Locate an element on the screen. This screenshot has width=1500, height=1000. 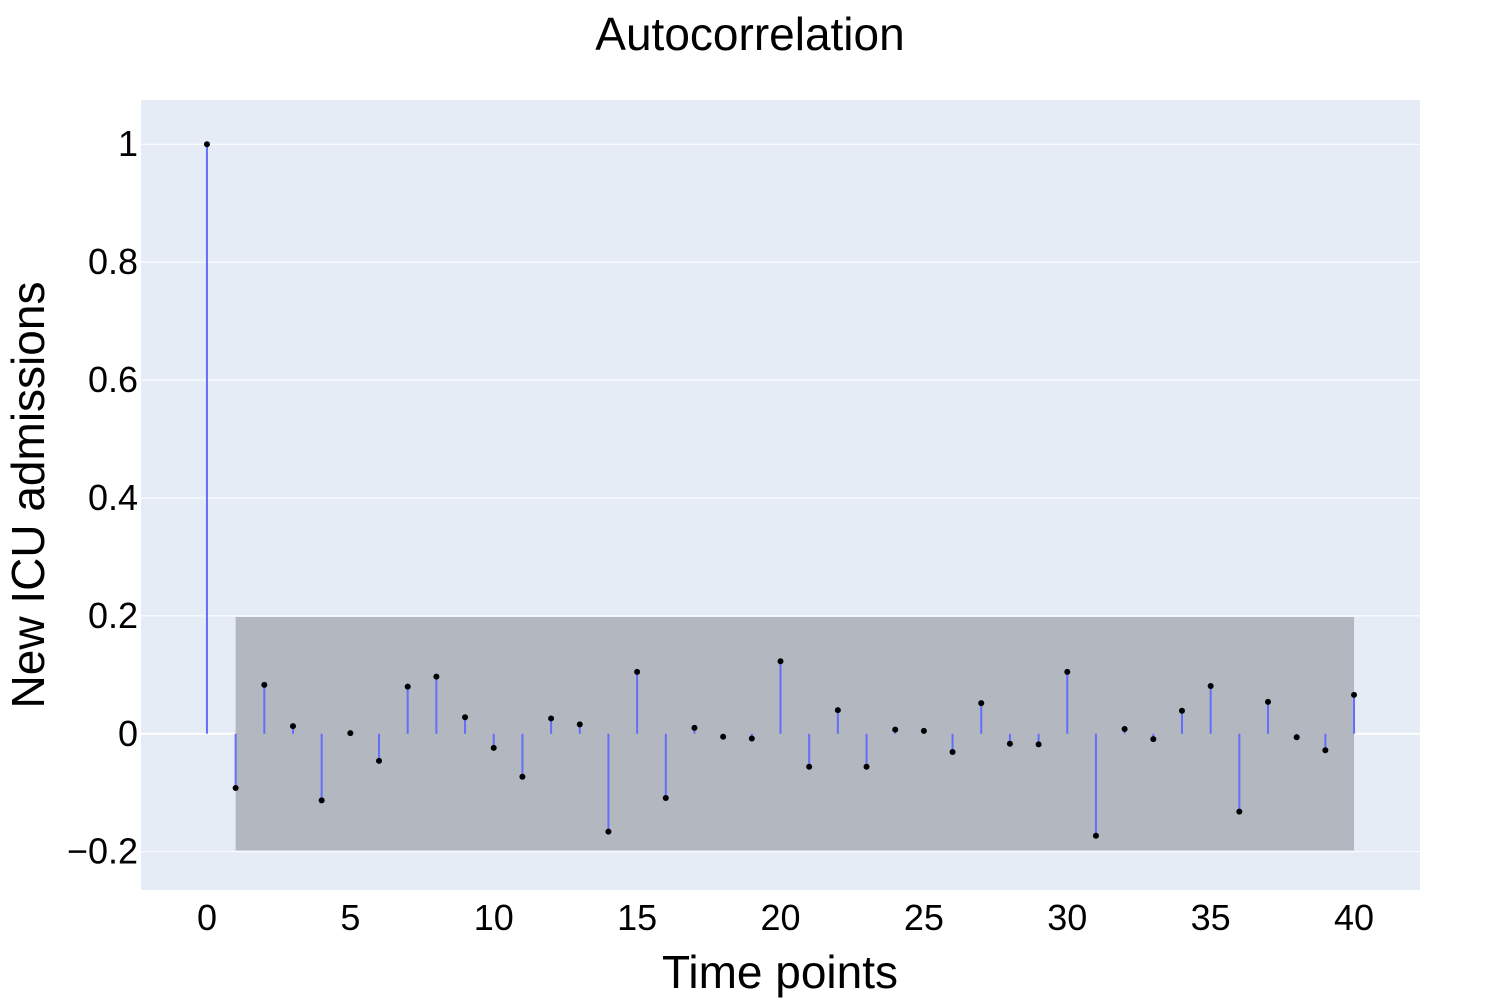
y-tick-labels: 1 0.8 0.6 0.4 0.2 0 −0.2 is located at coordinates (102, 497).